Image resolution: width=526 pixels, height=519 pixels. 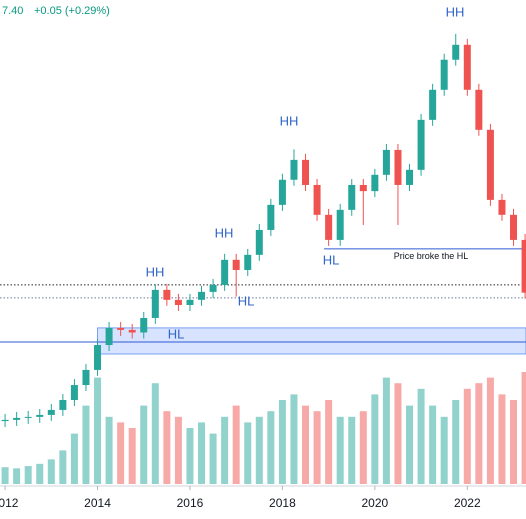 What do you see at coordinates (431, 256) in the screenshot?
I see `break-label: Price broke the HL` at bounding box center [431, 256].